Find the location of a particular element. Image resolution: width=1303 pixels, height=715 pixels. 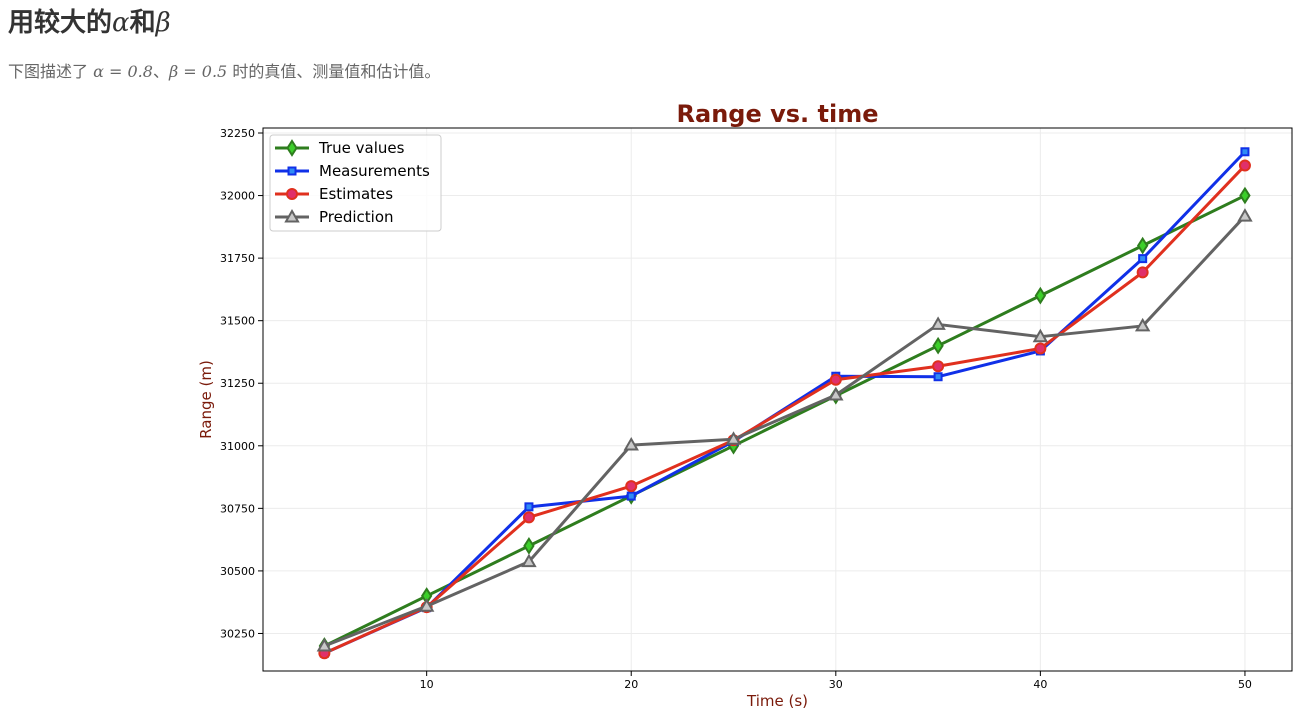

y-tick-label: 31750 is located at coordinates (237, 258).